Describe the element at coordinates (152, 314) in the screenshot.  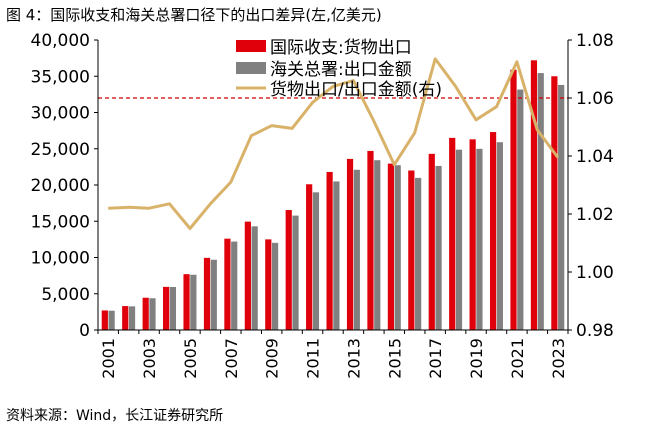
I see `bar-customs-2003` at that location.